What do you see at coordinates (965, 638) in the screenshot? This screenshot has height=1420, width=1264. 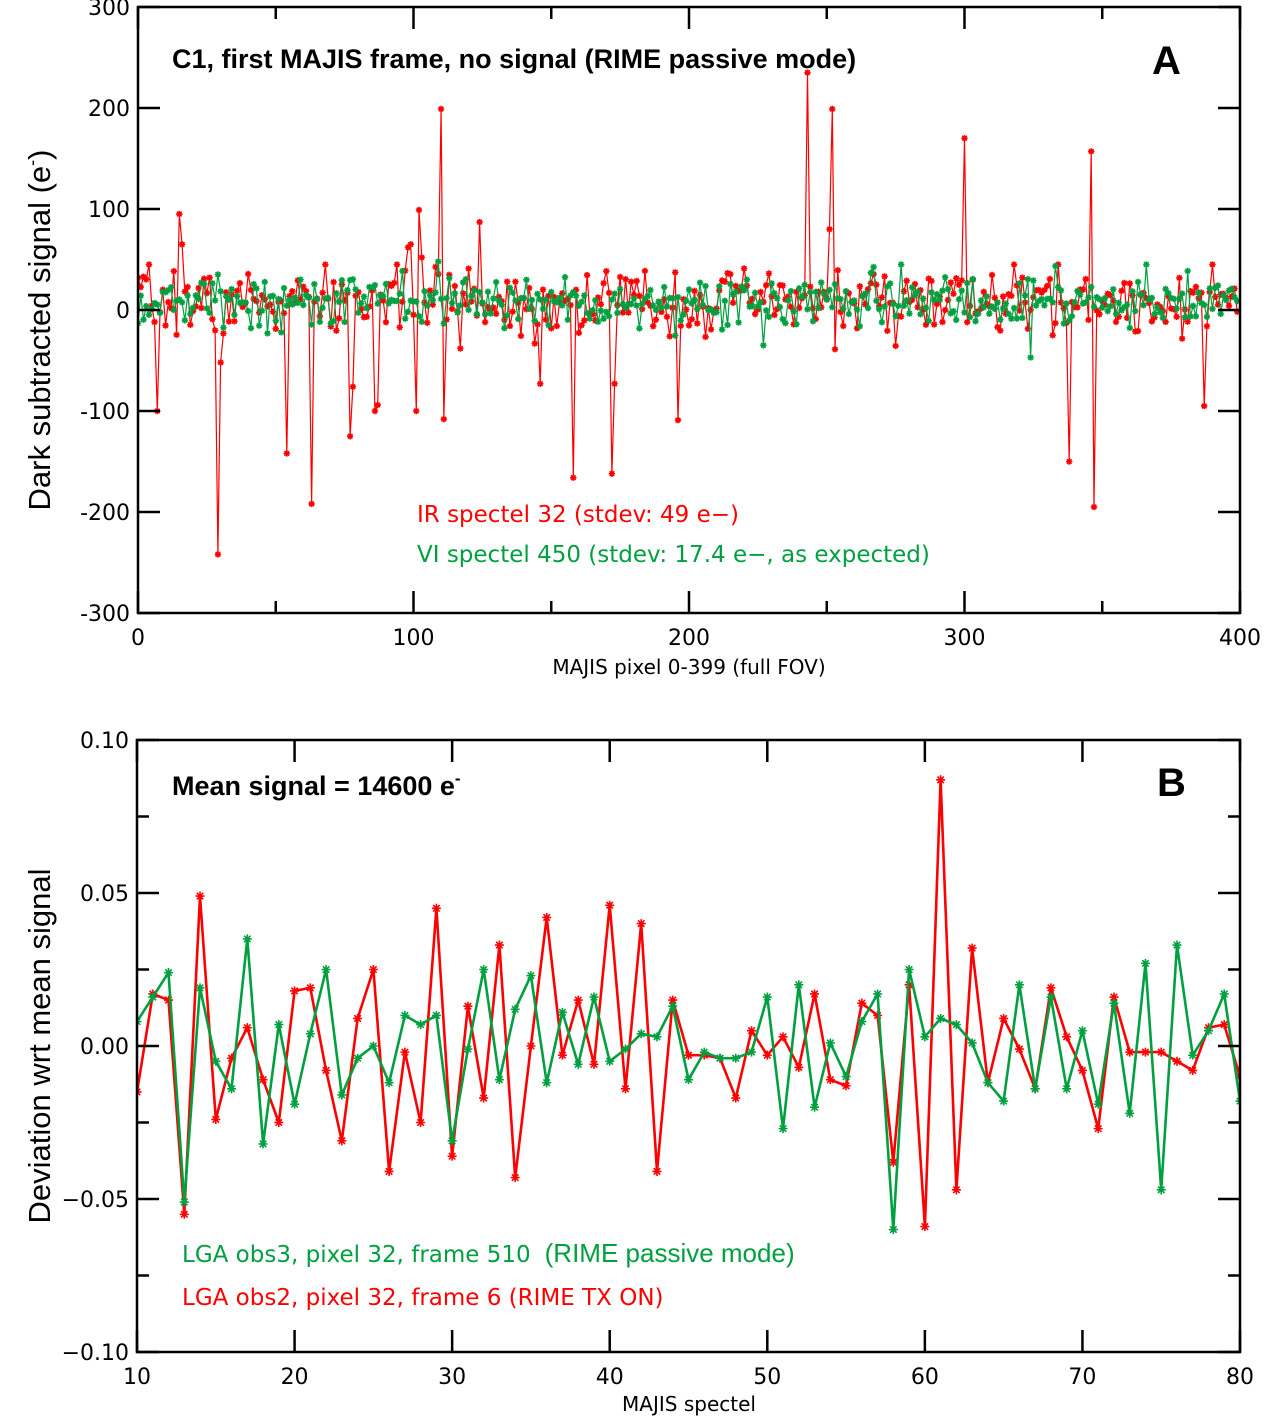 I see `x-tick-label: 300` at bounding box center [965, 638].